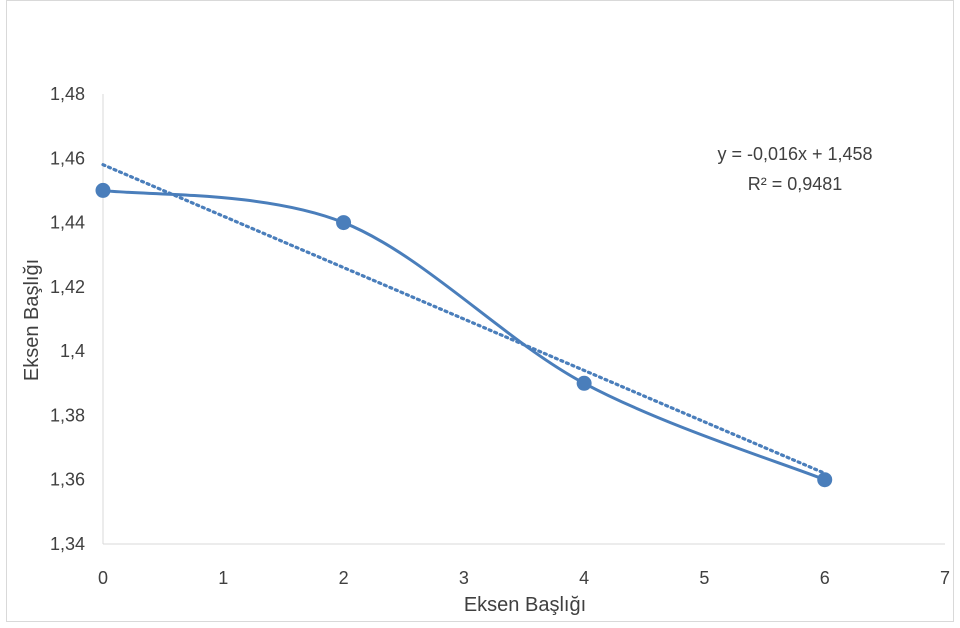 This screenshot has height=628, width=960. I want to click on x-tick-labels: 0 1 2 3 4 5 6 7, so click(524, 578).